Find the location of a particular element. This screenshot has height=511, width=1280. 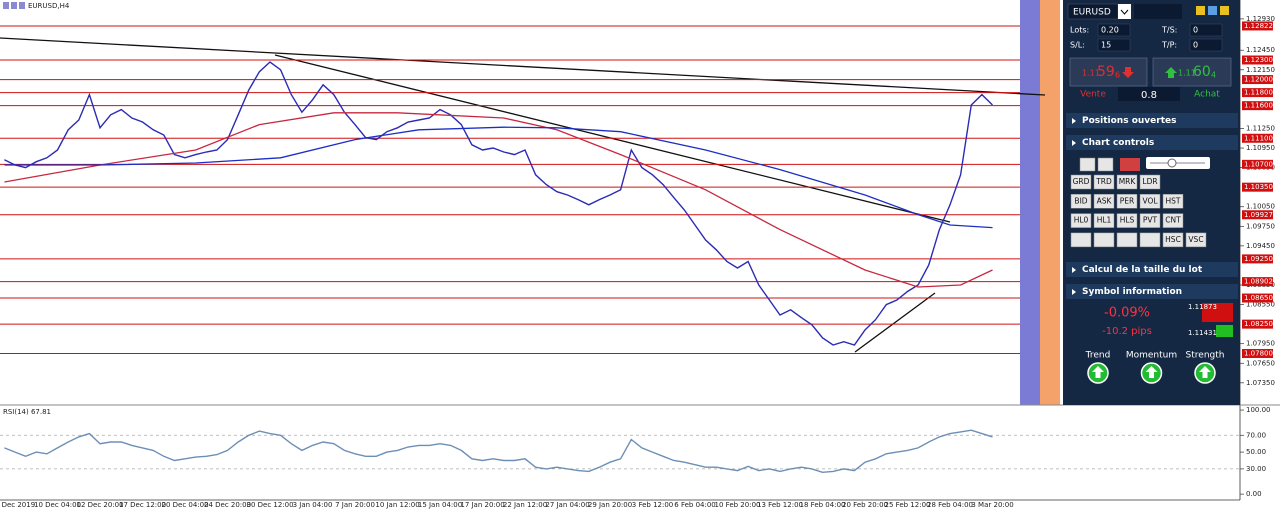

slider-knob is located at coordinates (1172, 163).